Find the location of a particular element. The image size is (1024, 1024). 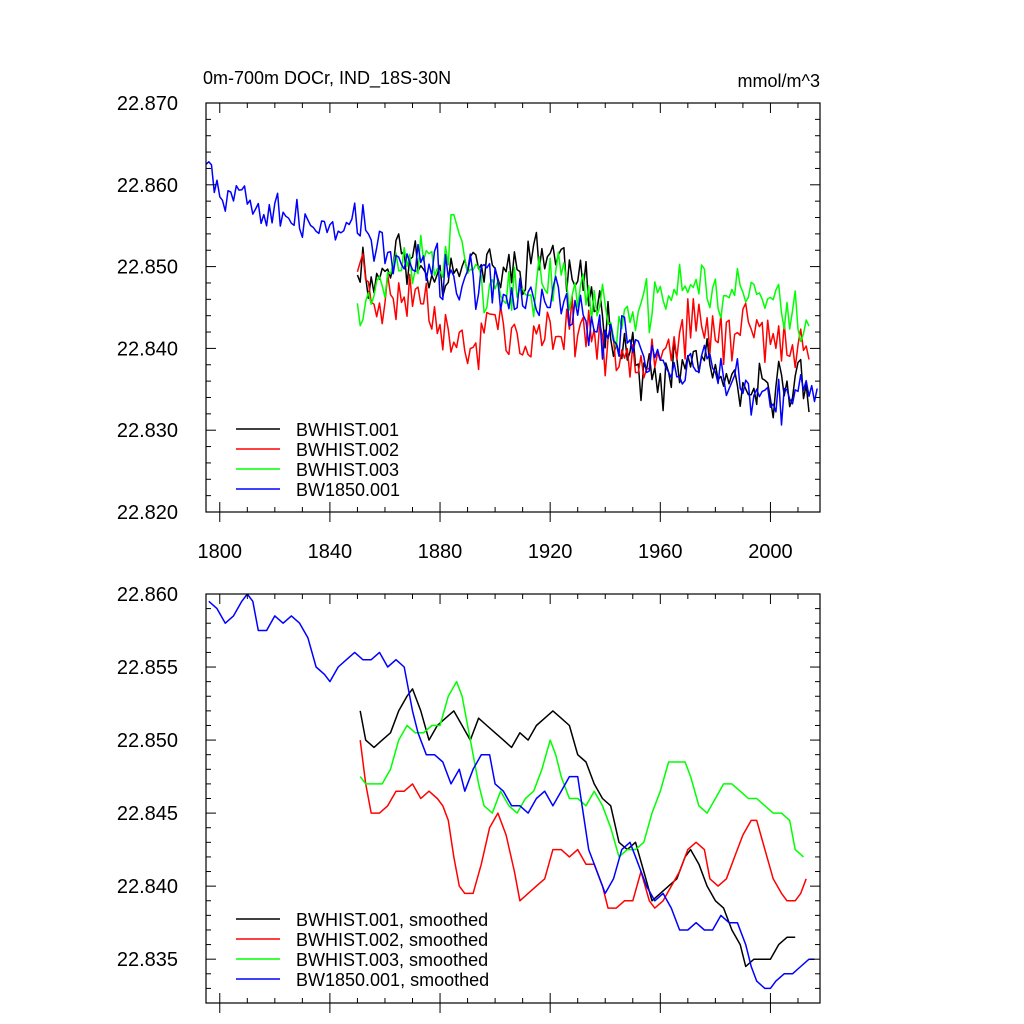

y-tick-label: 22.830 is located at coordinates (147, 431).